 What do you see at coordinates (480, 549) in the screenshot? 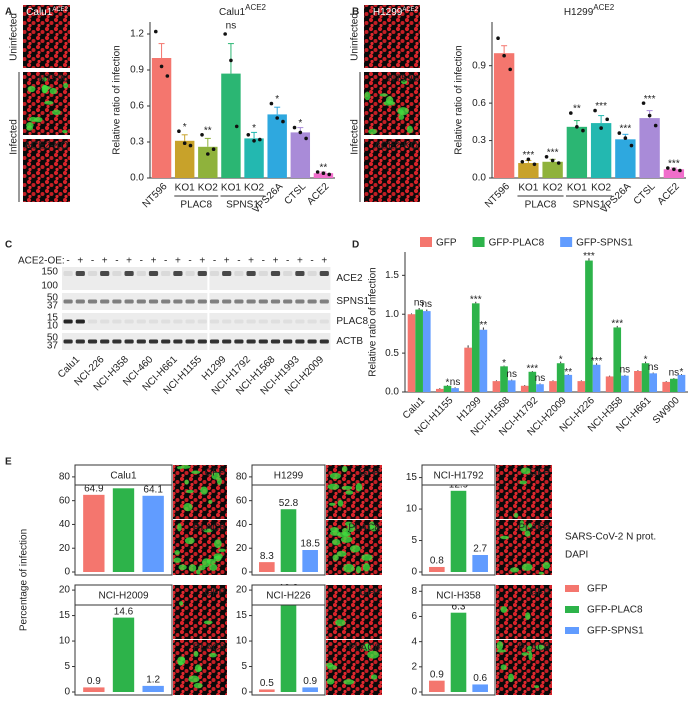
I see `value-label: 2.7` at bounding box center [480, 549].